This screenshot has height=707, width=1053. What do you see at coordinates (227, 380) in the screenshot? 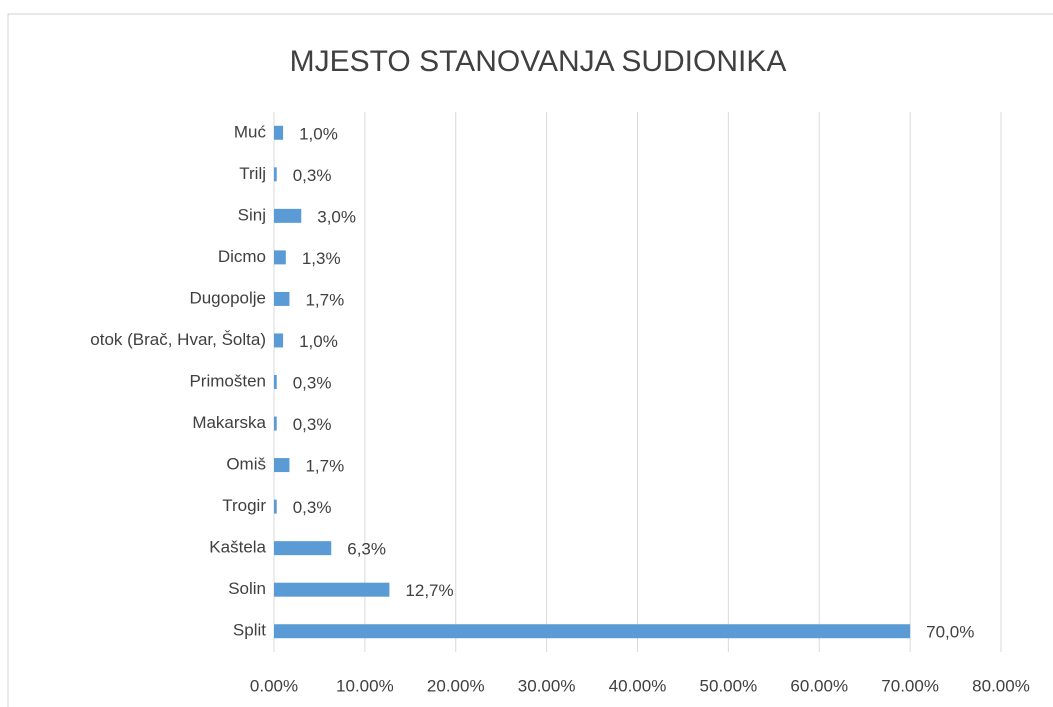
I see `y-tick-label: Primošten` at bounding box center [227, 380].